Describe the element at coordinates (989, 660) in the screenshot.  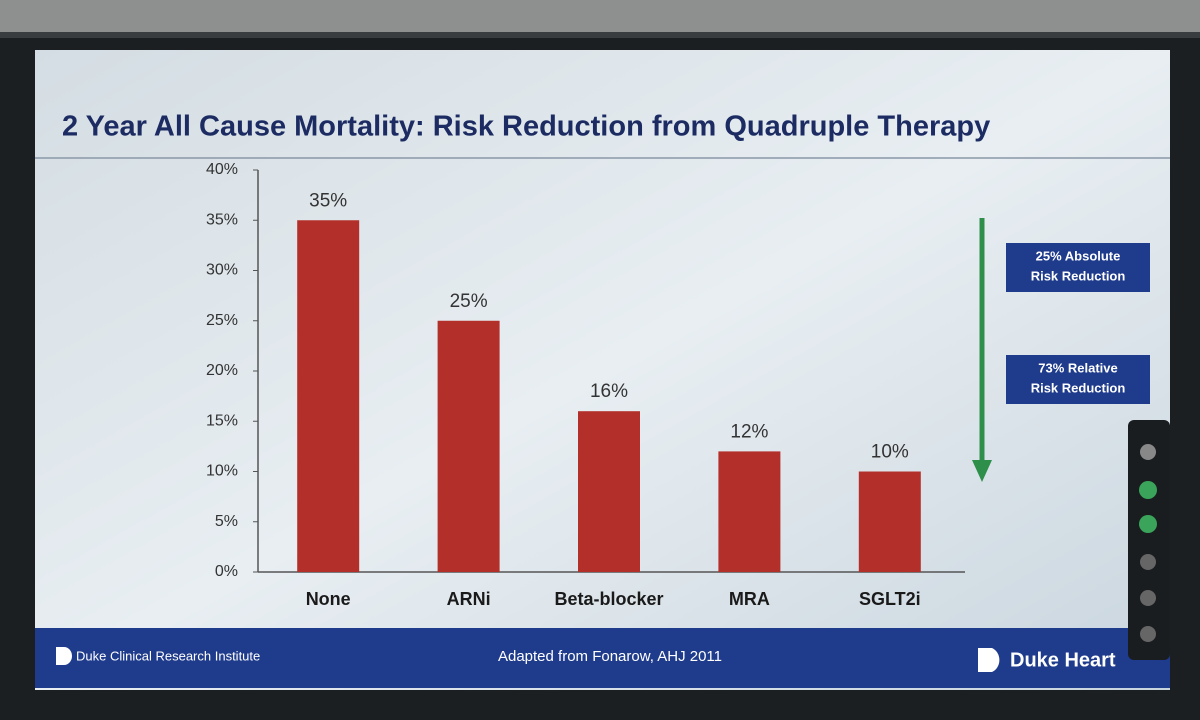
I see `logo-right` at that location.